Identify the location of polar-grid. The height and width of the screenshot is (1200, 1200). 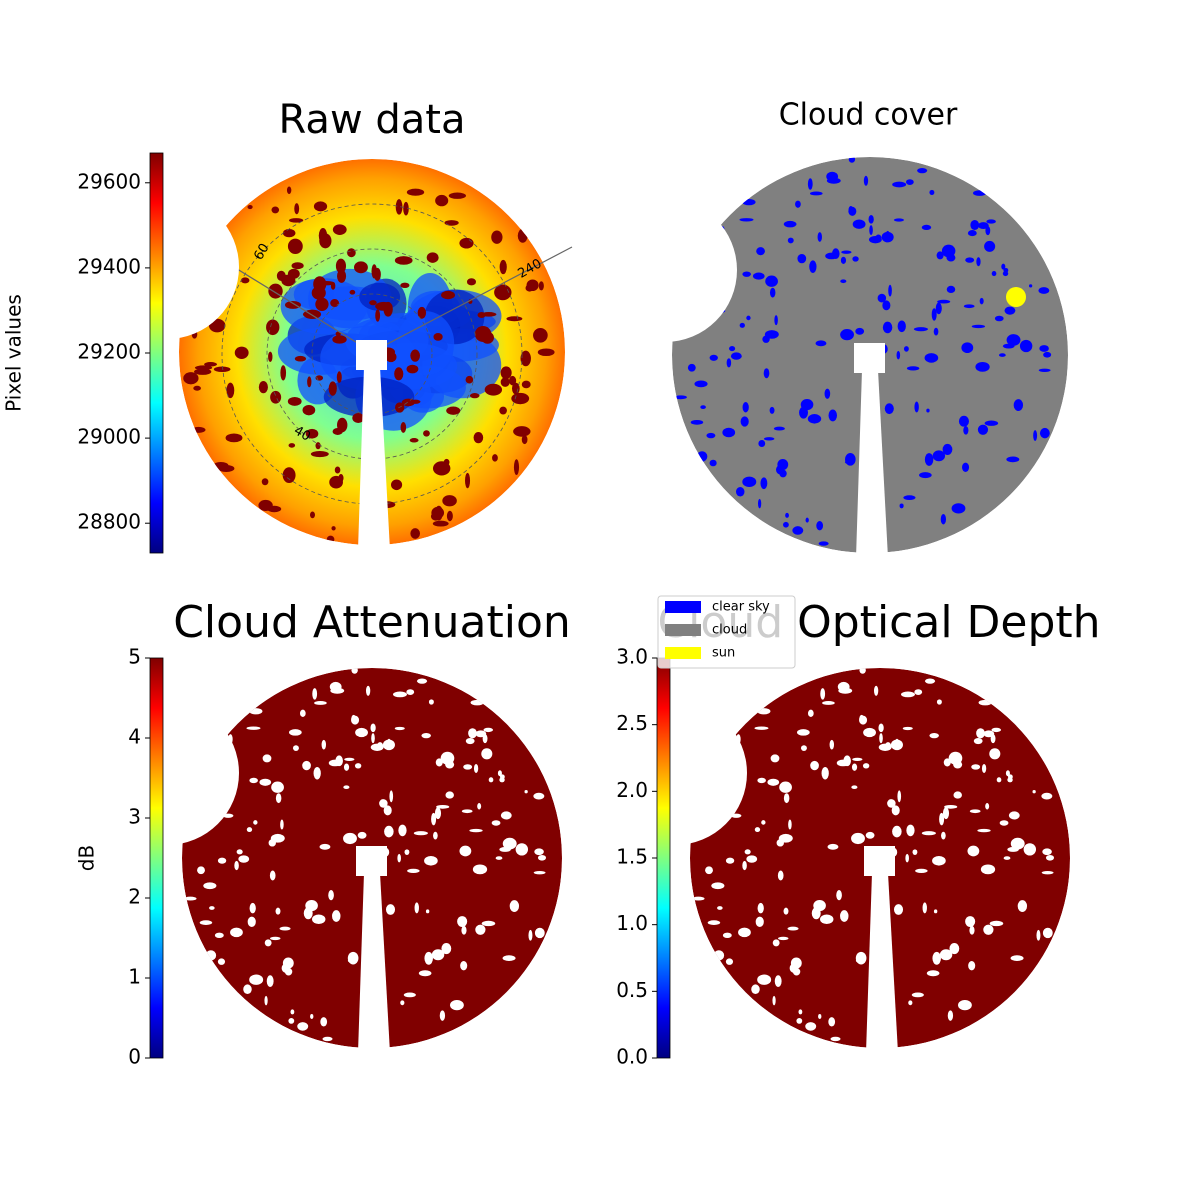
(372, 354).